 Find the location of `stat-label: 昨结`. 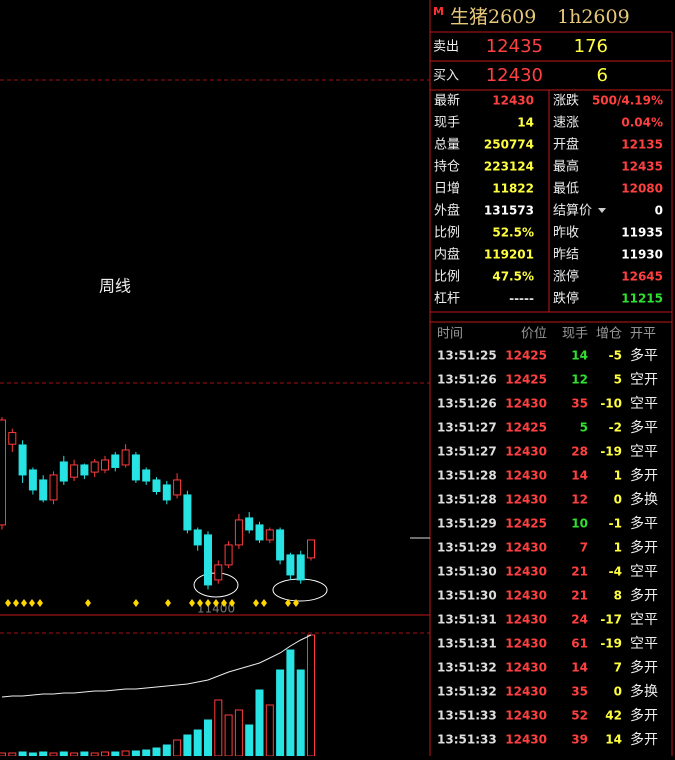

stat-label: 昨结 is located at coordinates (566, 255).